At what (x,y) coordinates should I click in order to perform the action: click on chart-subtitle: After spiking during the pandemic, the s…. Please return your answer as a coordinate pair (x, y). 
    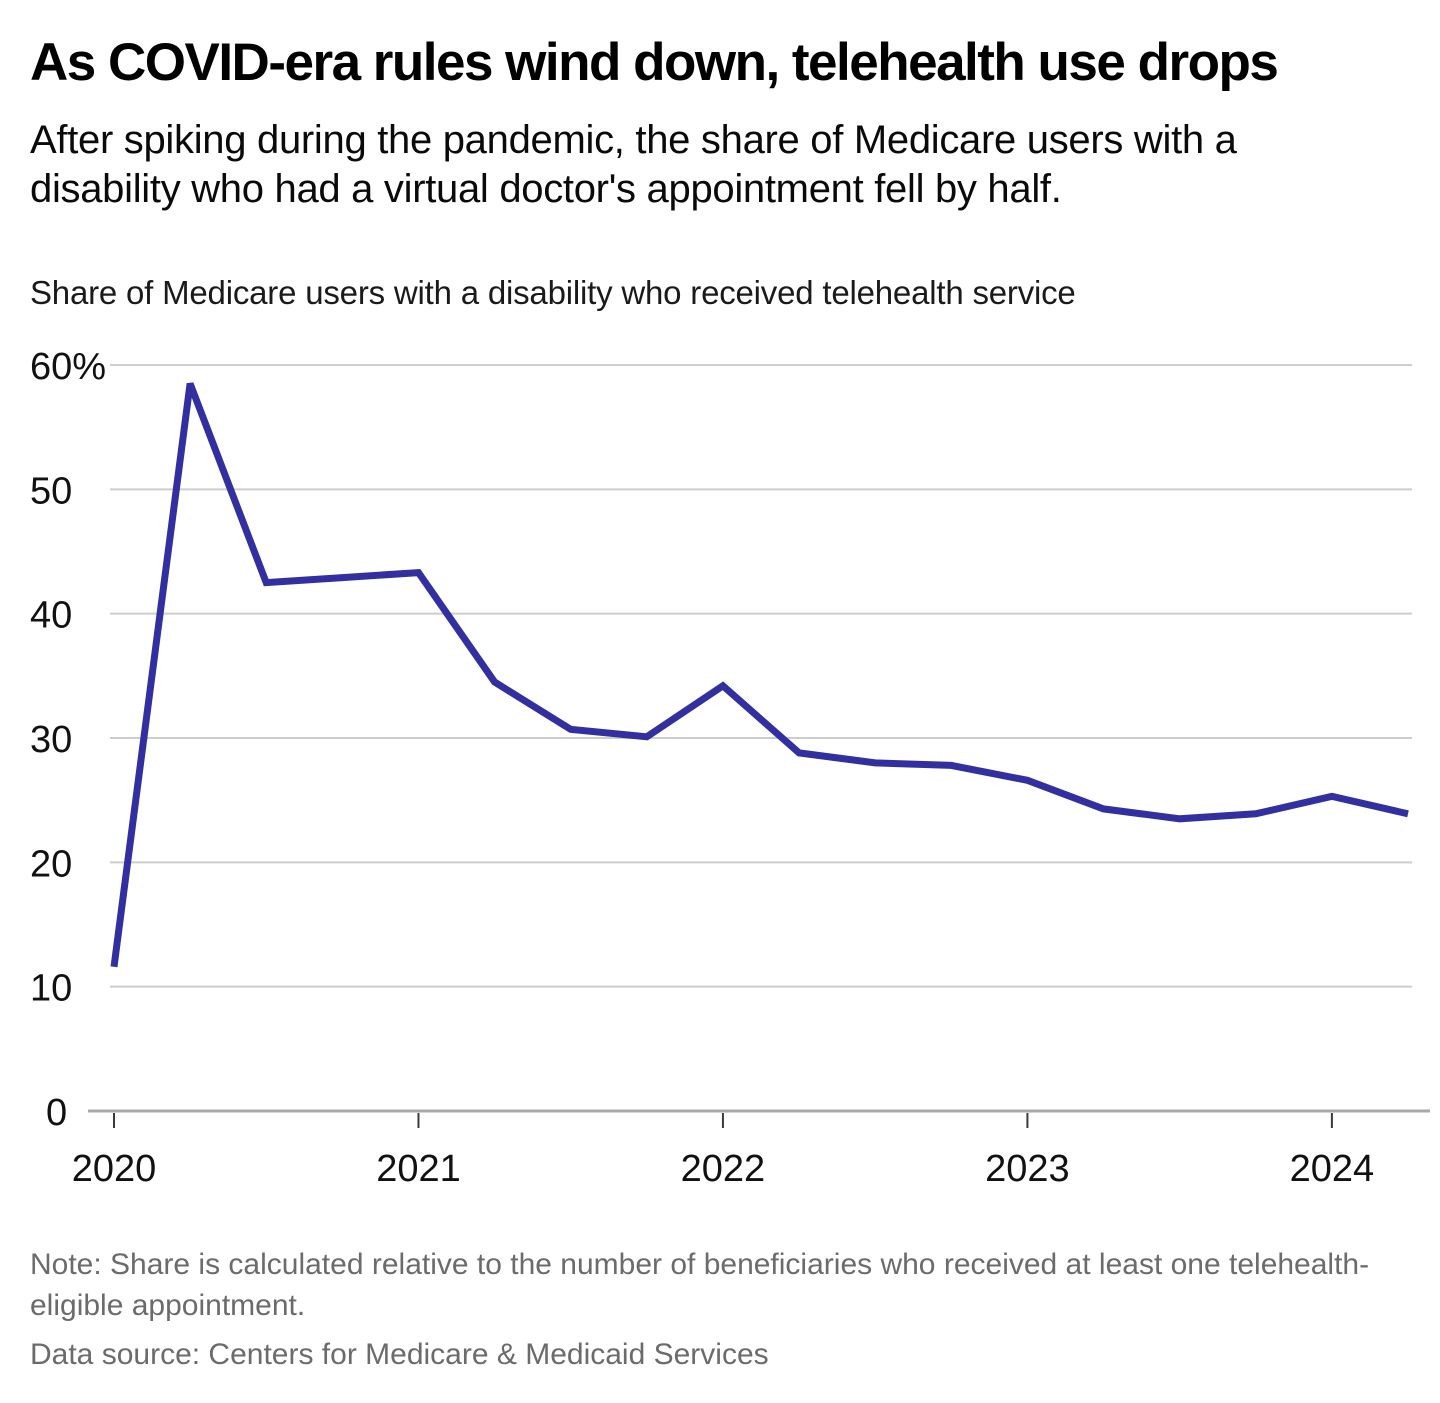
    Looking at the image, I should click on (633, 164).